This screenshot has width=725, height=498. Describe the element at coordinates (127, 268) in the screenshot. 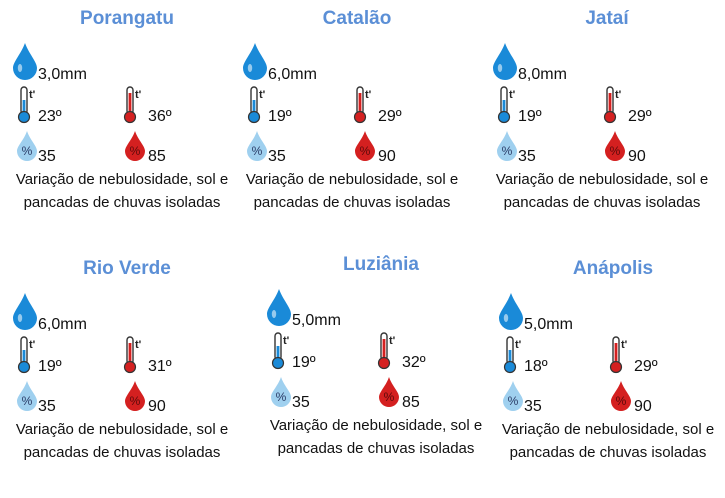

I see `city-name: Rio Verde` at that location.